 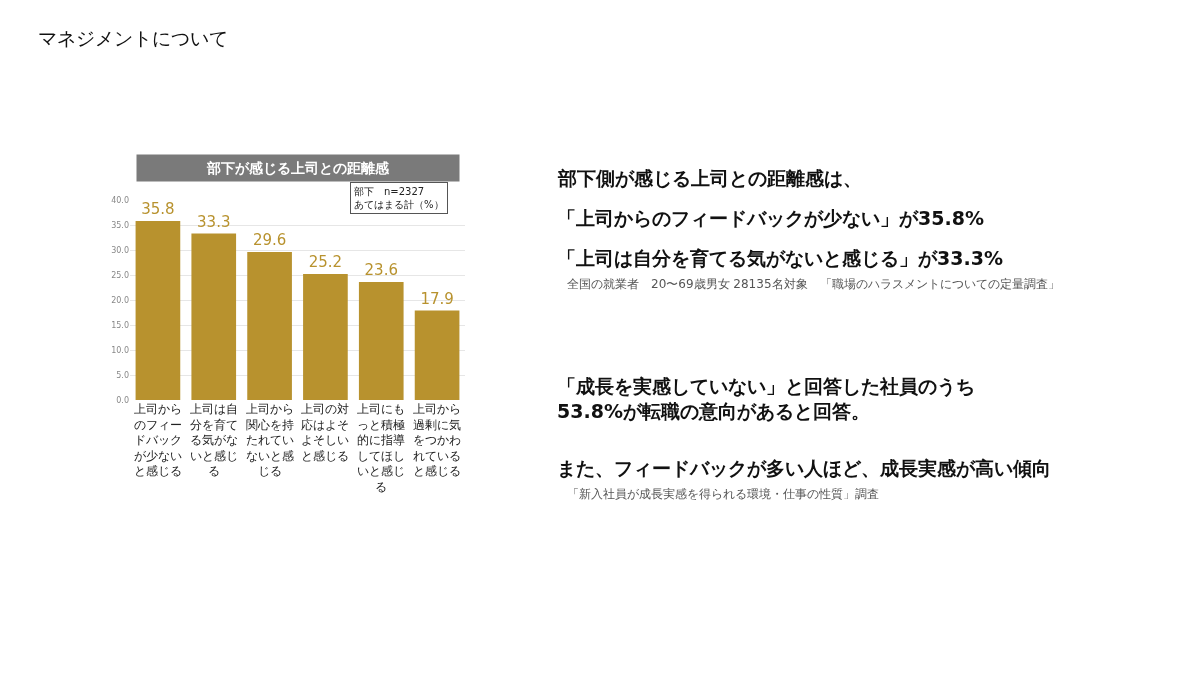 What do you see at coordinates (325, 262) in the screenshot?
I see `data-label: 25.2` at bounding box center [325, 262].